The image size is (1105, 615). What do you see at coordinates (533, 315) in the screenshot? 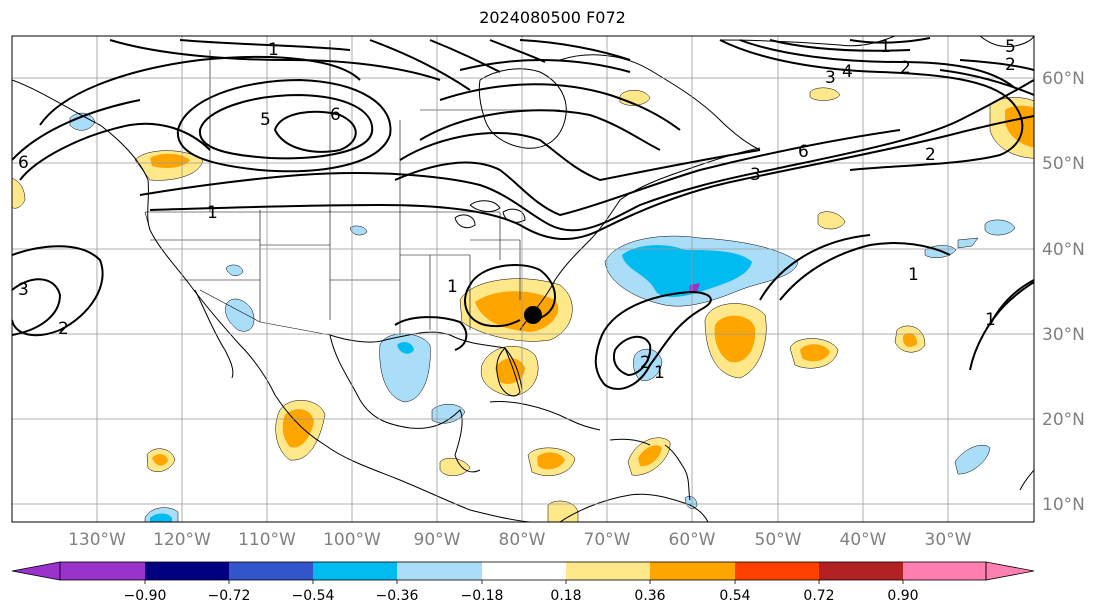
I see `storm-center-dot` at bounding box center [533, 315].